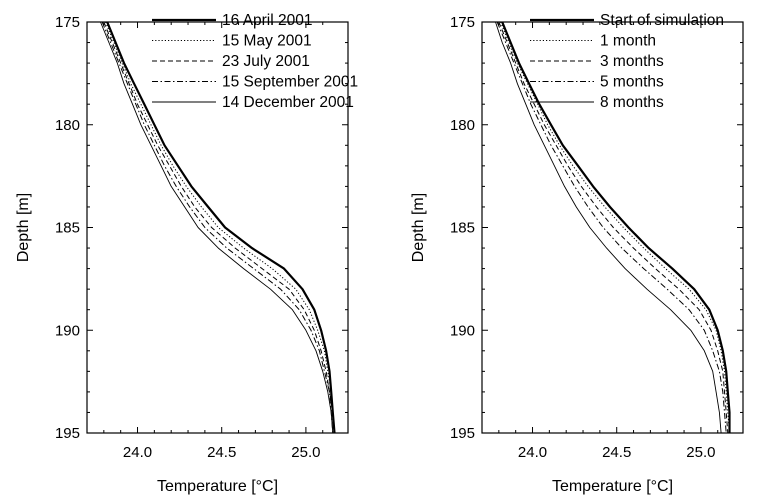  Describe the element at coordinates (67, 22) in the screenshot. I see `chart1-y-tick-label: 175` at that location.